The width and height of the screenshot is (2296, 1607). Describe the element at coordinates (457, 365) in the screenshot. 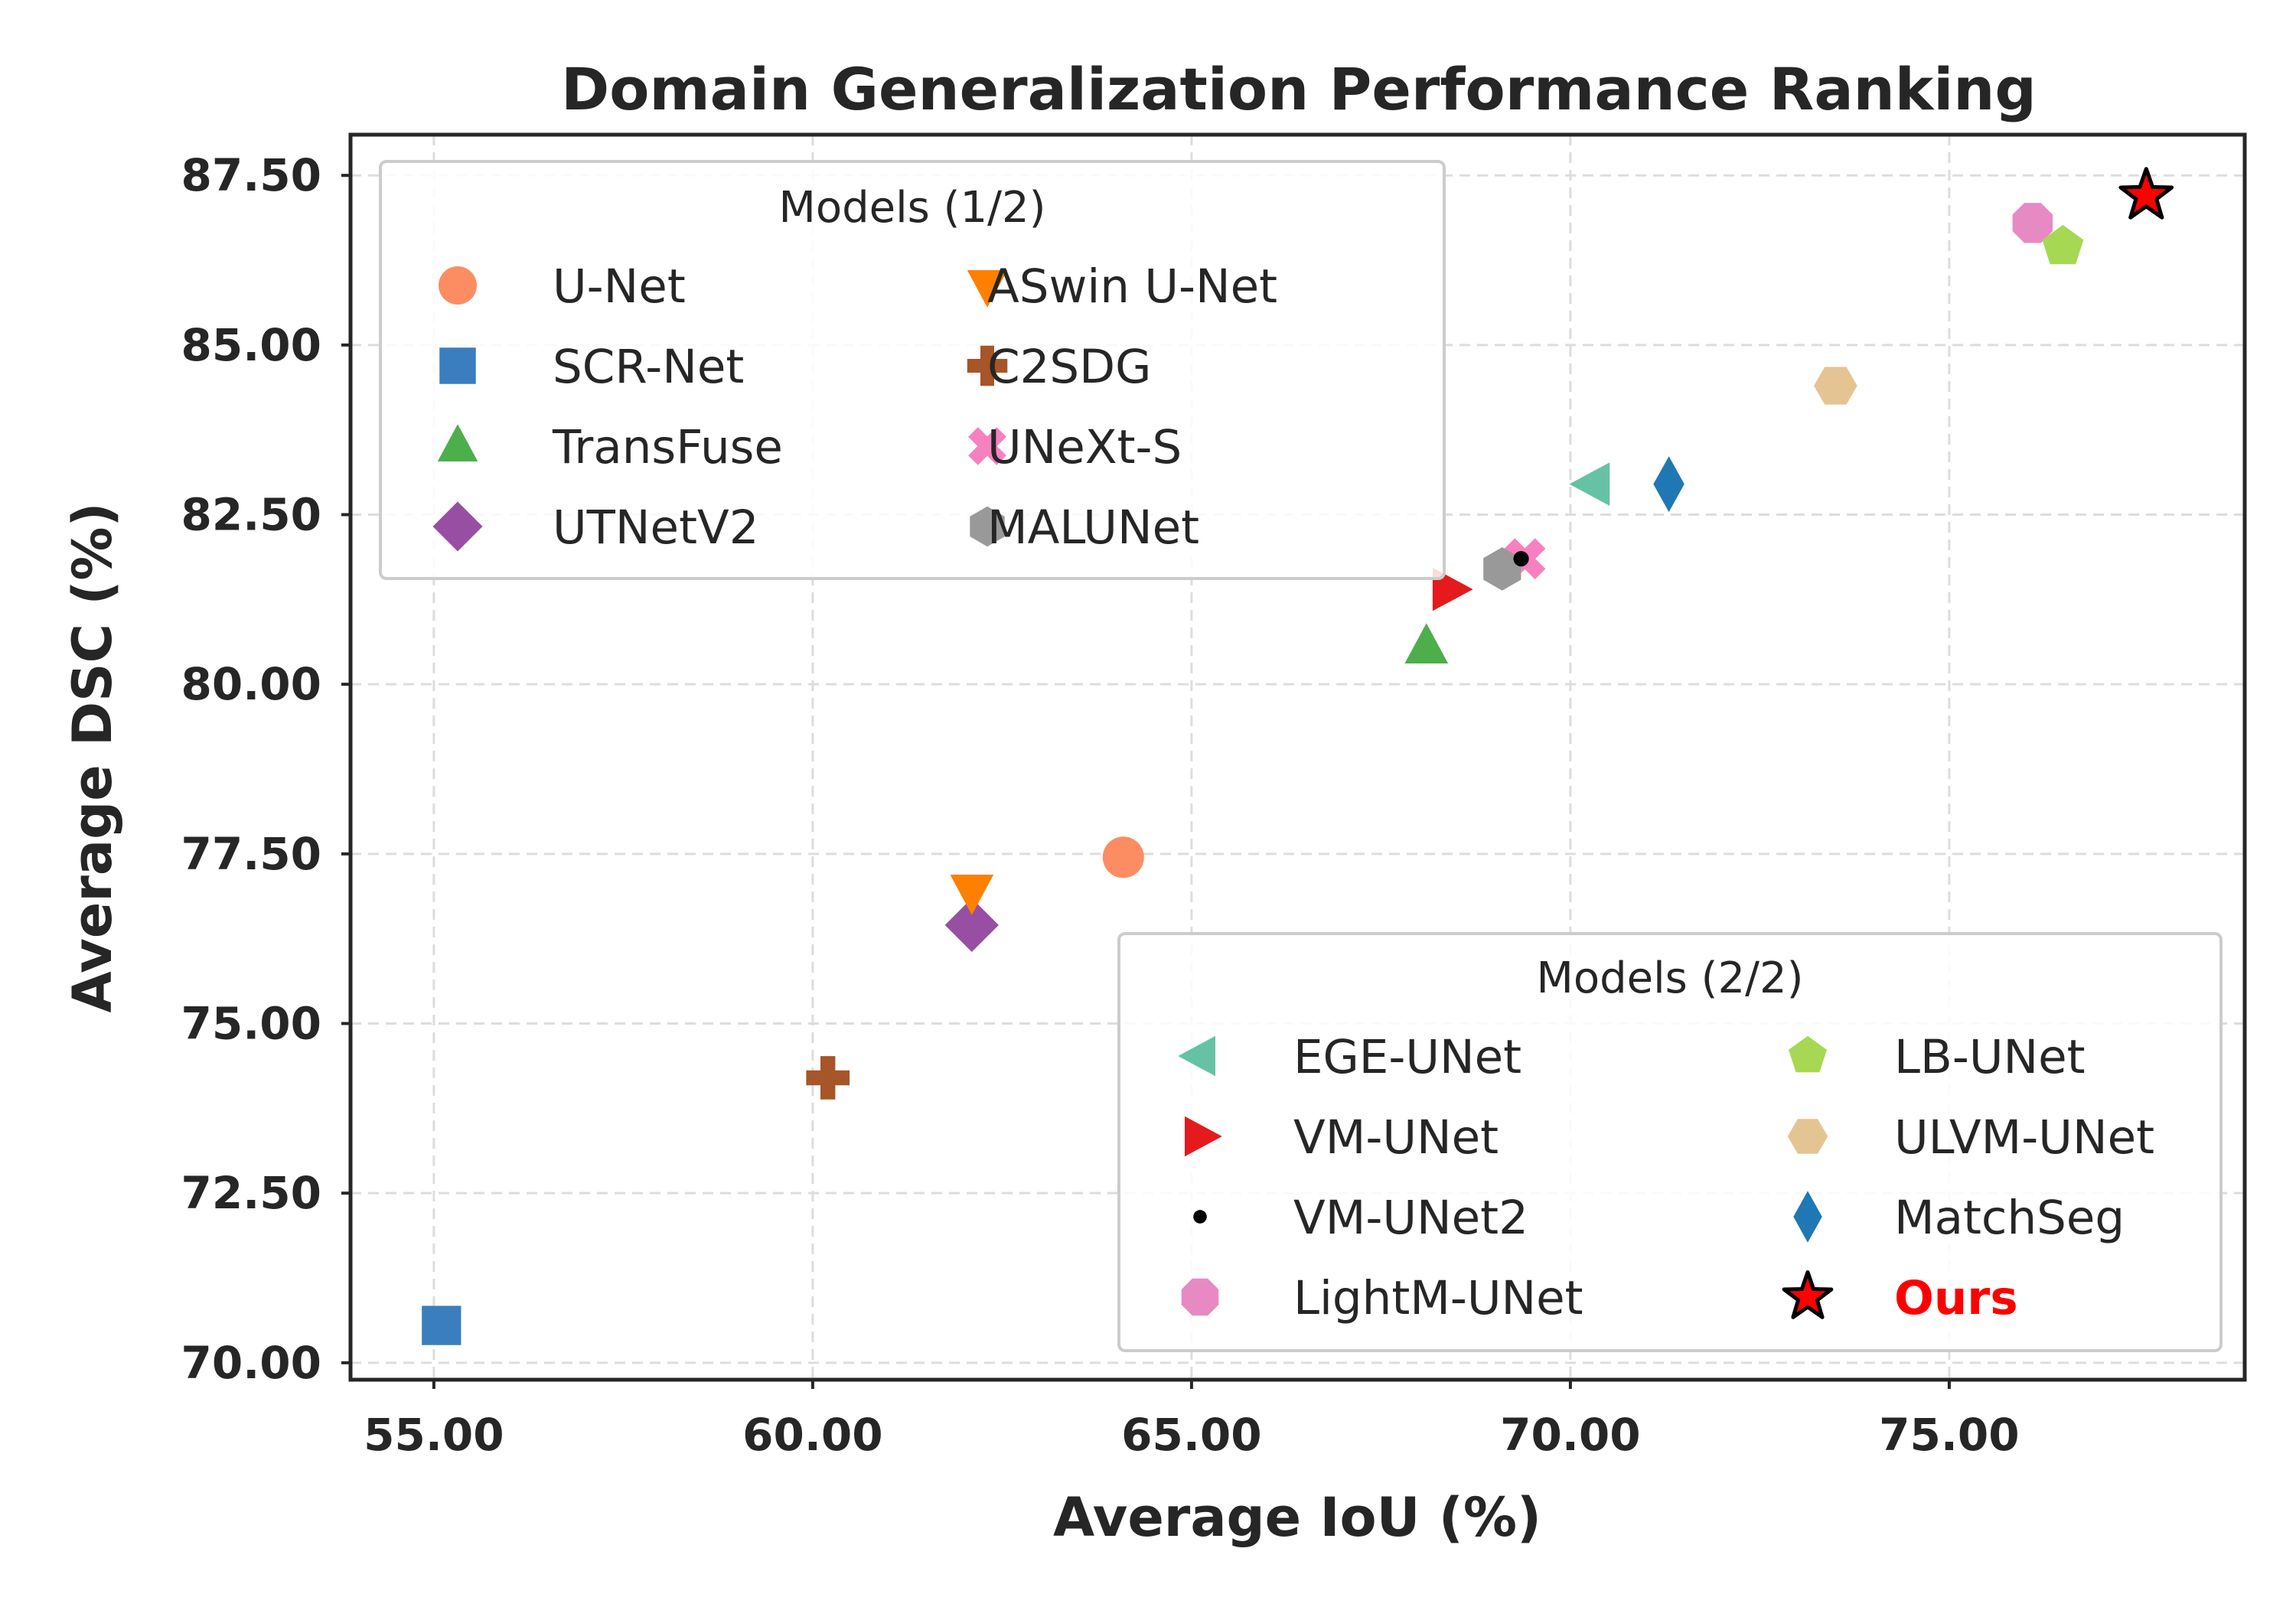

I see `legend-marker-scr-net` at that location.